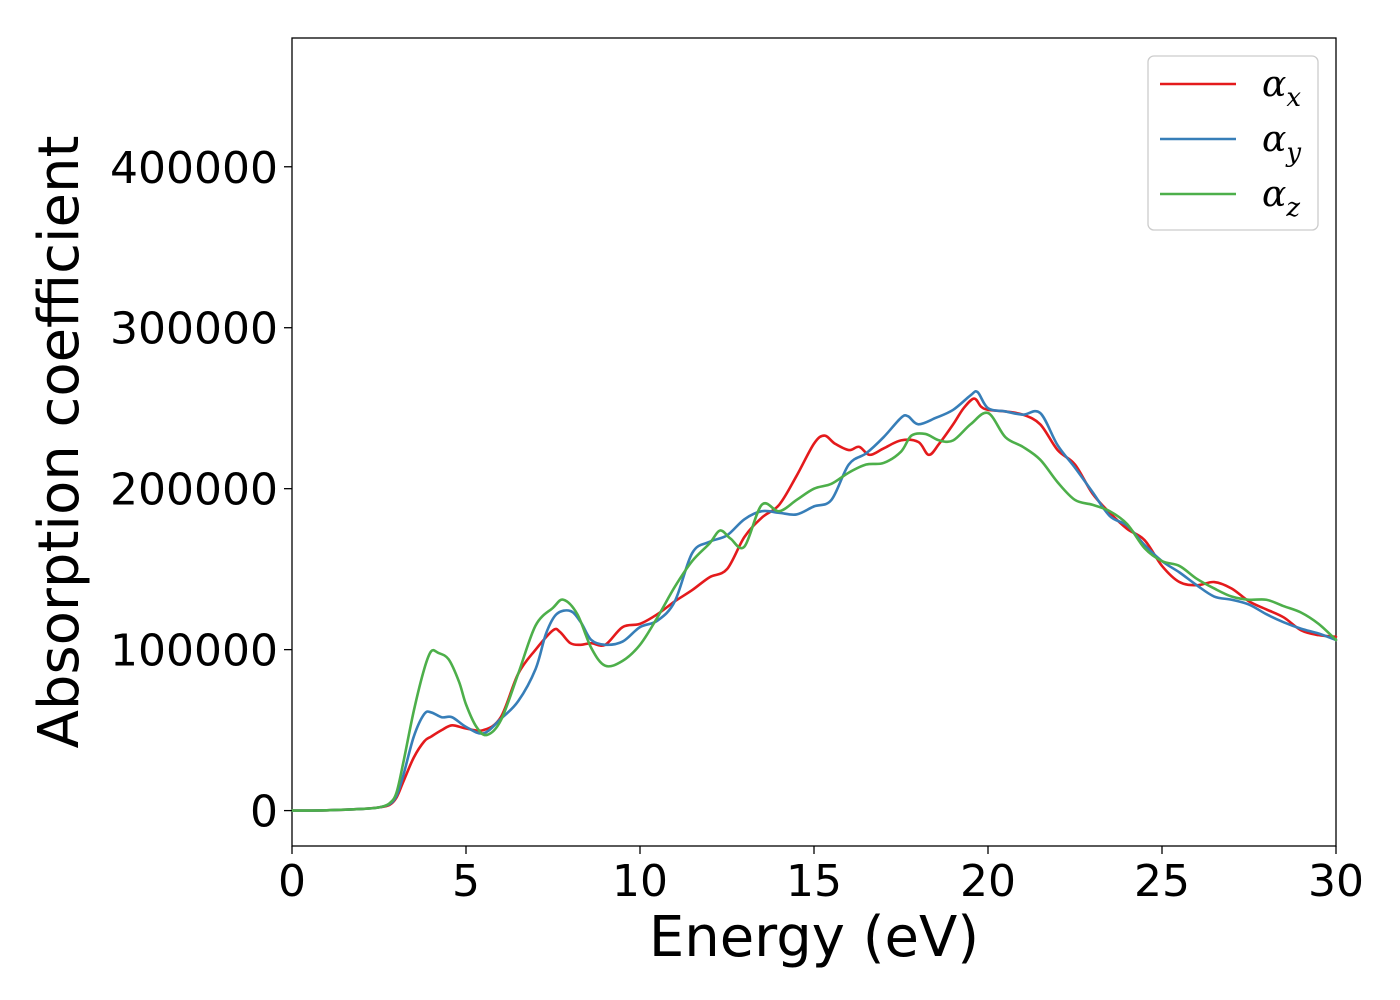 The image size is (1400, 1000). Describe the element at coordinates (1293, 98) in the screenshot. I see `legend-subscript: x` at that location.